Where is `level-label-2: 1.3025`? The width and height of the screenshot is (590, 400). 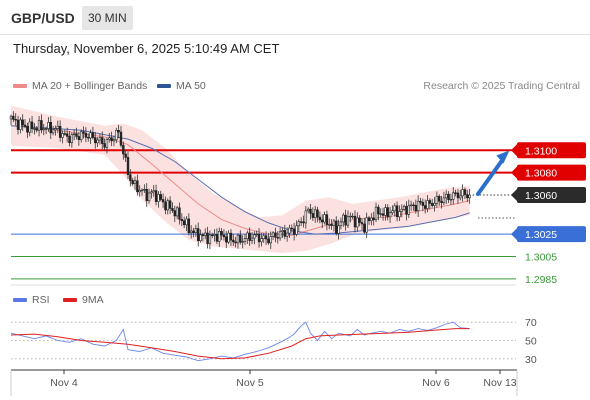 level-label-2: 1.3025 is located at coordinates (541, 235).